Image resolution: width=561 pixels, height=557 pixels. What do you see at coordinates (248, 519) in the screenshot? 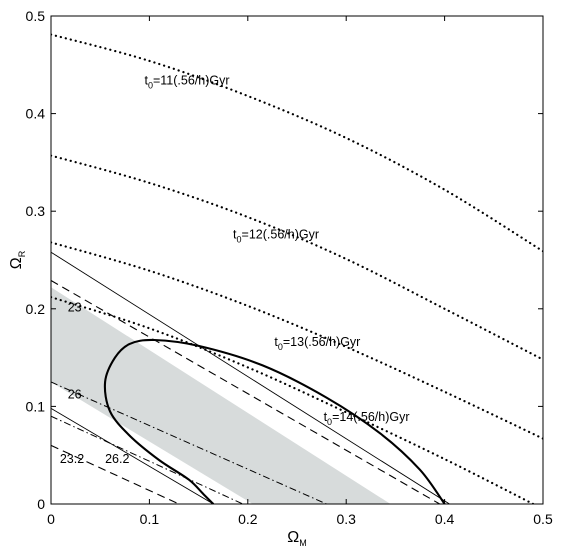
I see `x-tick-label: 0.2` at bounding box center [248, 519].